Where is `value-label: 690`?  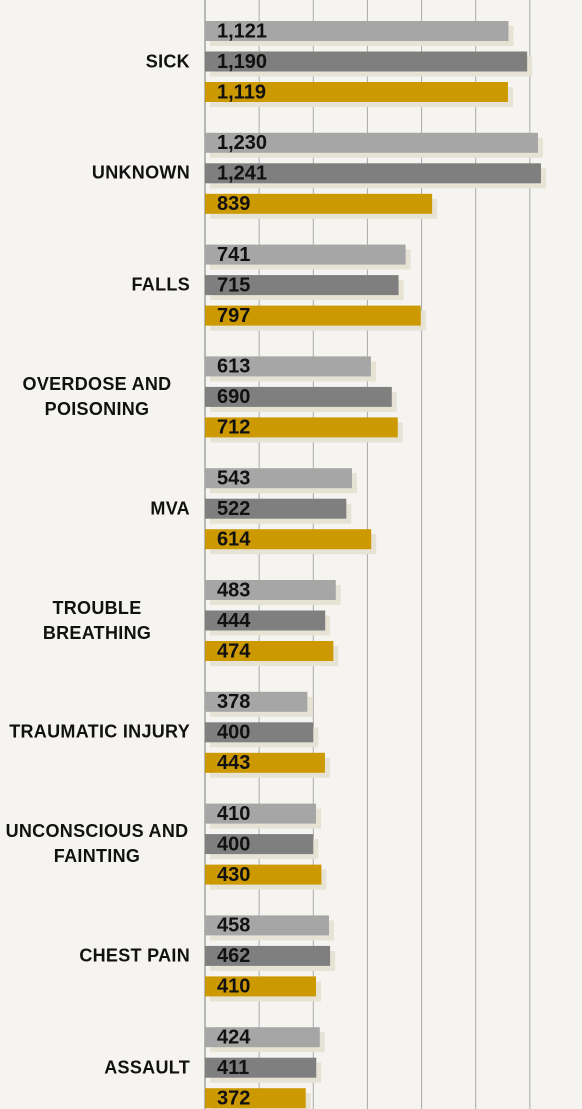
value-label: 690 is located at coordinates (233, 397).